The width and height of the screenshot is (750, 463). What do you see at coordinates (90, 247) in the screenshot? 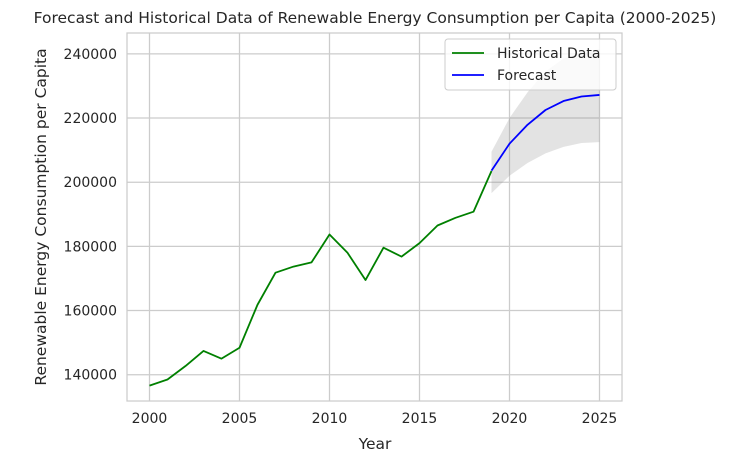
I see `y-tick-label: 180000` at bounding box center [90, 247].